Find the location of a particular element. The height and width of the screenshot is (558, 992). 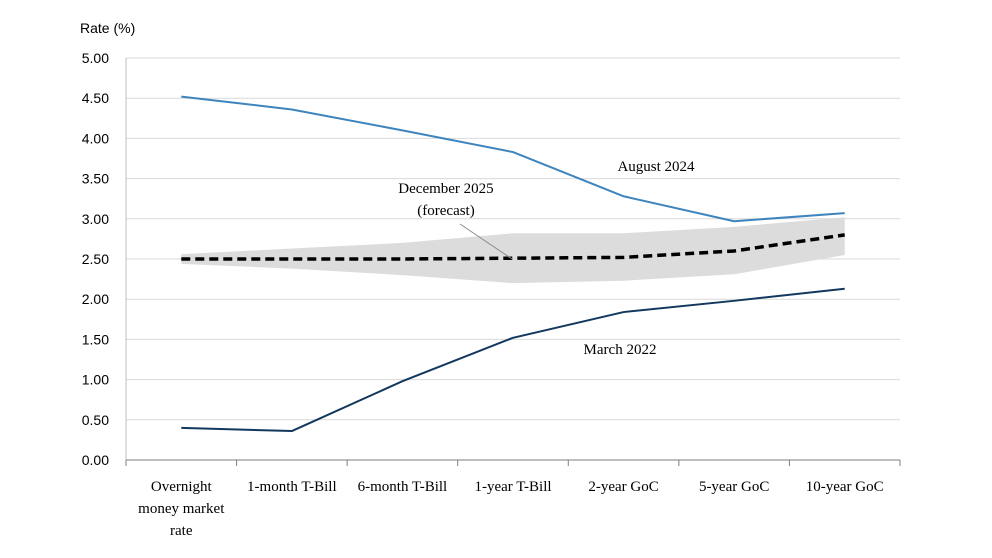

series-line-december-2025-forecast is located at coordinates (513, 247).